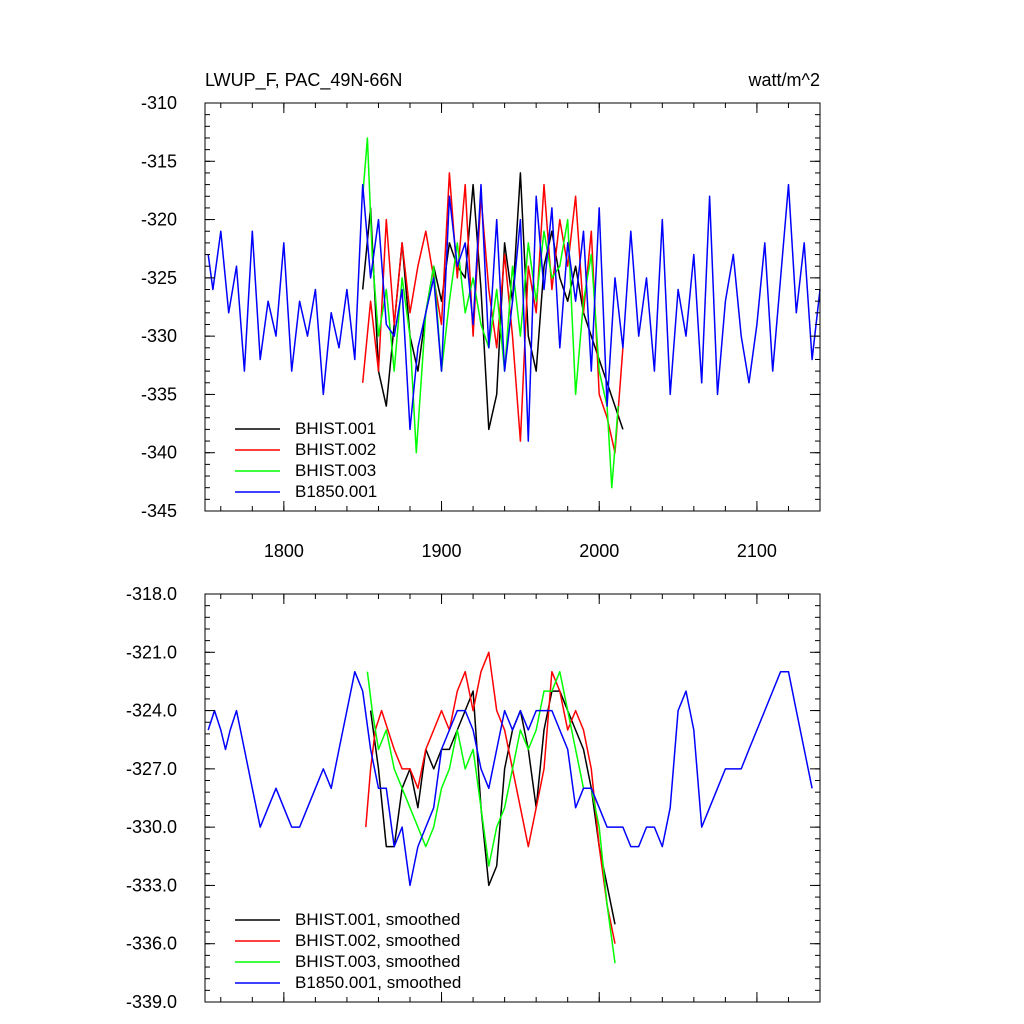  Describe the element at coordinates (159, 394) in the screenshot. I see `y-tick-label: -335` at that location.